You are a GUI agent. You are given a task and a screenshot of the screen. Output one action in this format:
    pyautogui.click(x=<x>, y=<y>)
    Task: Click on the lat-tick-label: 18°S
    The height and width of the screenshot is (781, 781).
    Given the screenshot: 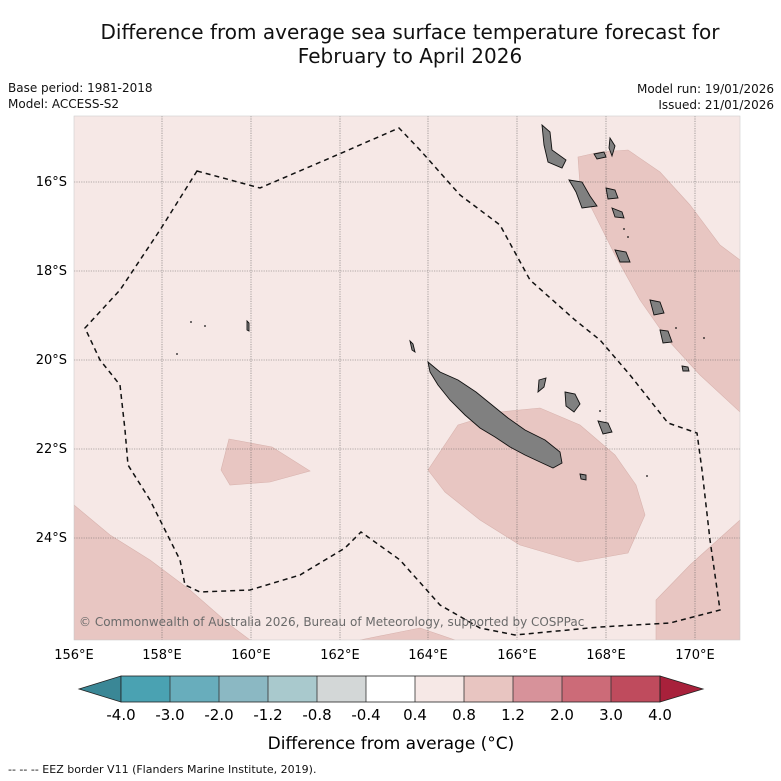 What is the action you would take?
    pyautogui.click(x=51, y=271)
    